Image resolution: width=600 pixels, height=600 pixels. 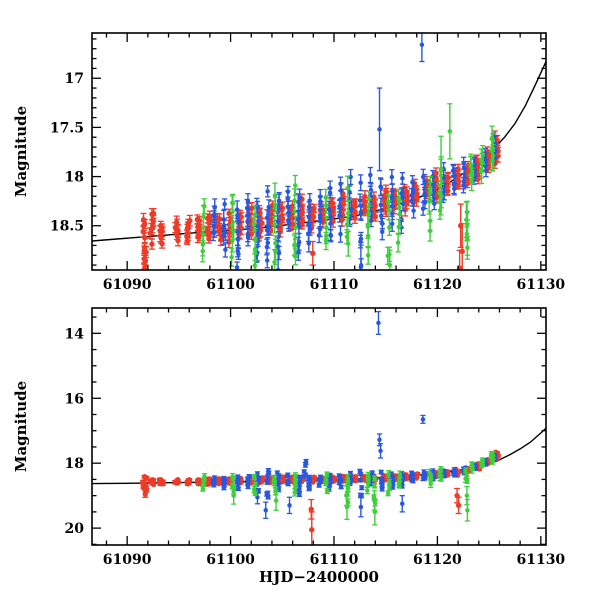 What do you see at coordinates (230, 285) in the screenshot?
I see `x-tick-label: 61100` at bounding box center [230, 285].